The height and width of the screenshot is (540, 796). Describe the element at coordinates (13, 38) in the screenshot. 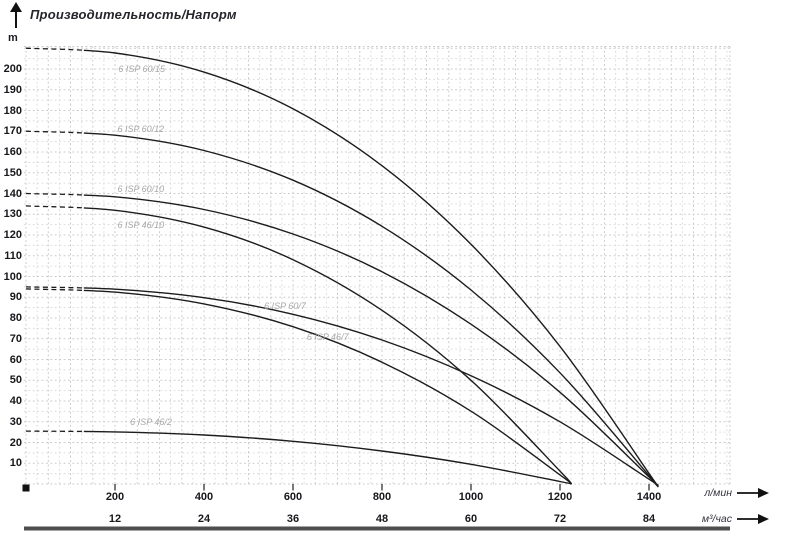

I see `y-axis-unit-label: m` at that location.